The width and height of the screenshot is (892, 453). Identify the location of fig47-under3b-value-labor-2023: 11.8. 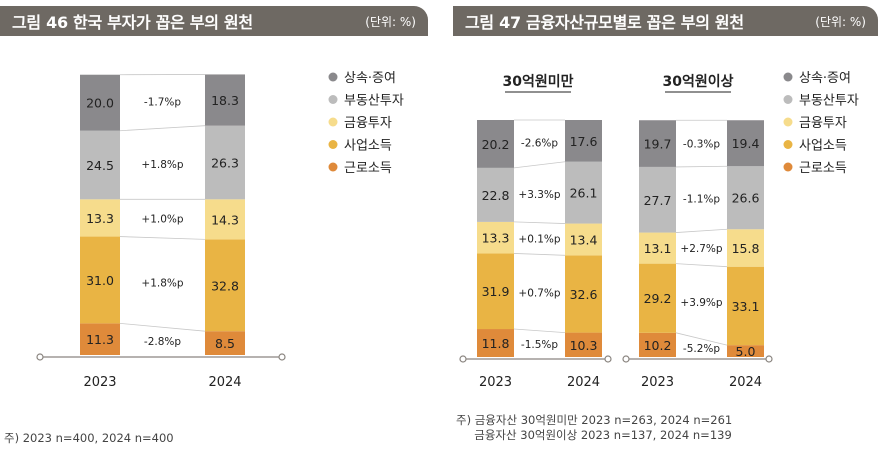
(496, 343).